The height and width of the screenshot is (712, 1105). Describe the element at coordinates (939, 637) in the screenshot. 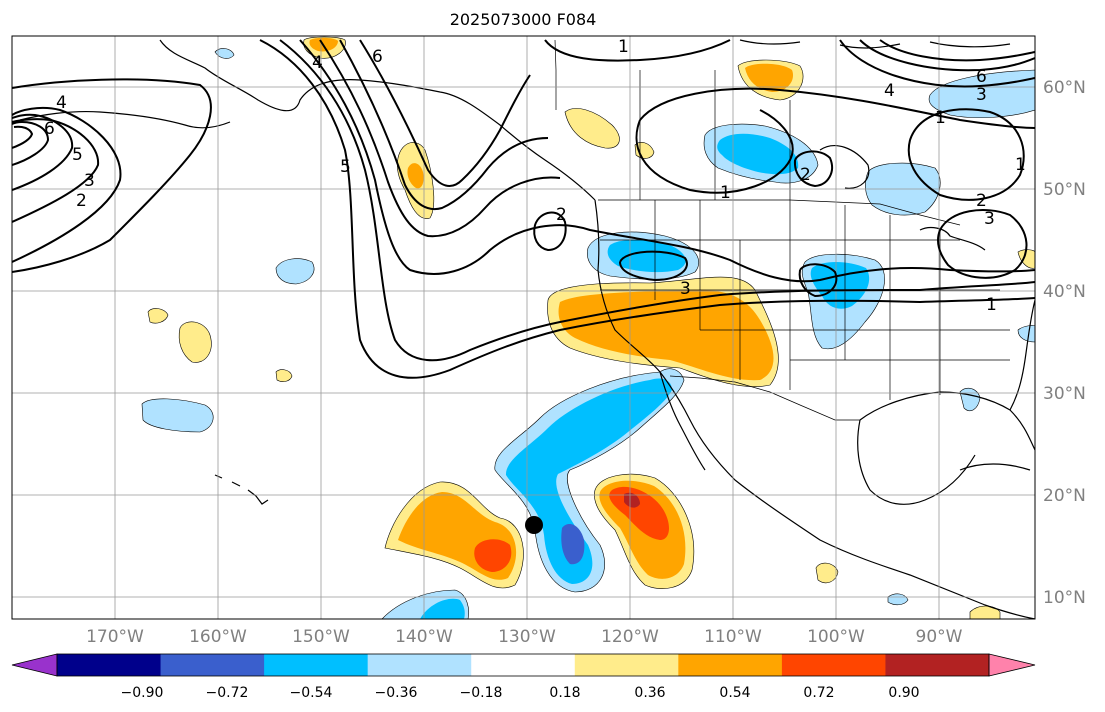

I see `lon-label: 90°W` at that location.